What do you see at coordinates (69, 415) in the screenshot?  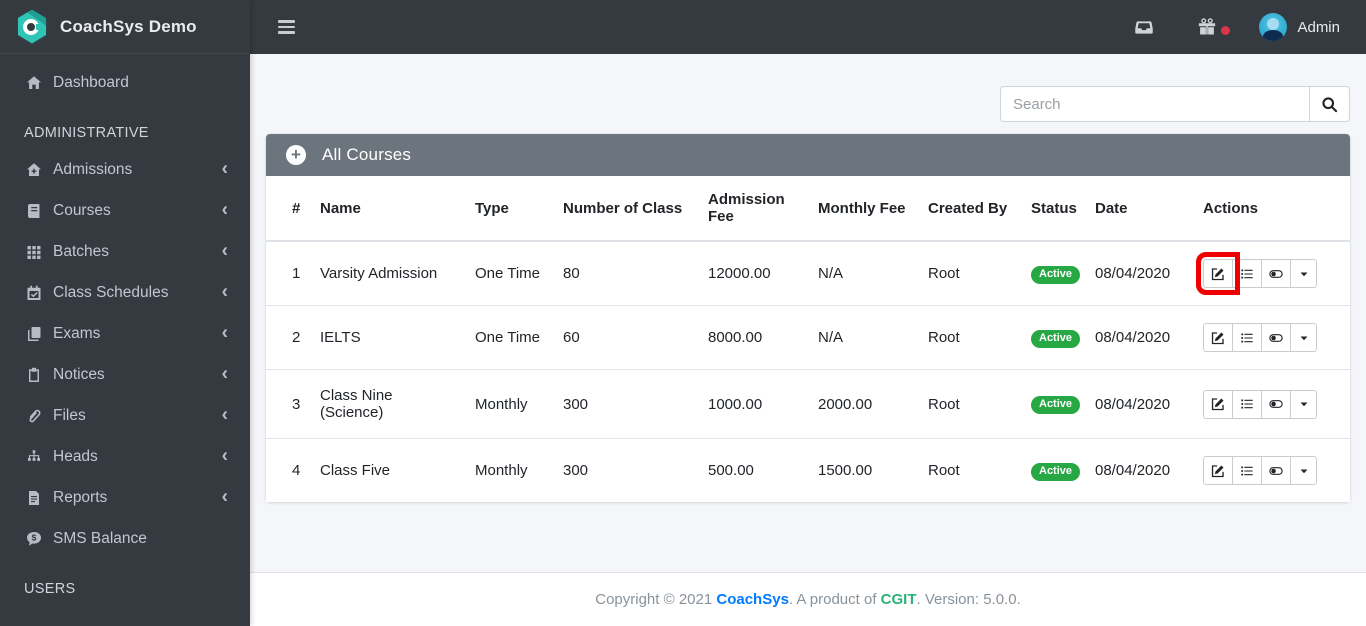 I see `sidebar-item-label: Files` at bounding box center [69, 415].